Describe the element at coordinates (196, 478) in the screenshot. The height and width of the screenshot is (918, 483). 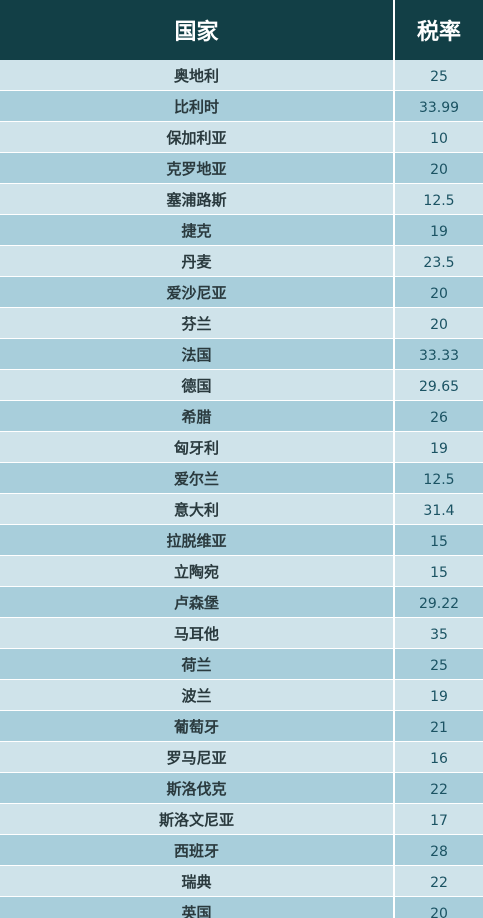
I see `country-cell: 爱尔兰` at that location.